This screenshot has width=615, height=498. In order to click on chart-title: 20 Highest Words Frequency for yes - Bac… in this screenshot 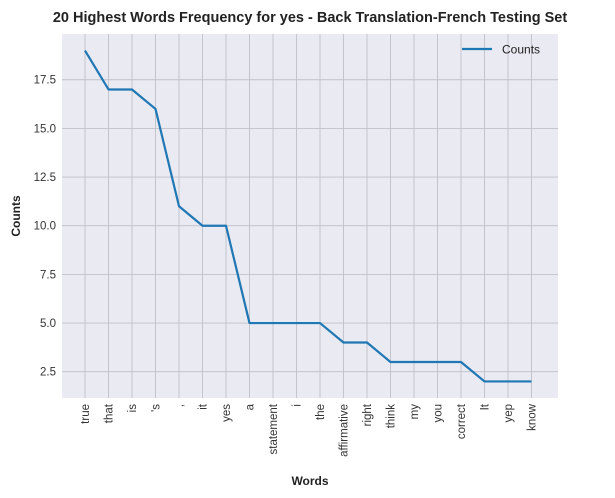, I will do `click(310, 18)`.